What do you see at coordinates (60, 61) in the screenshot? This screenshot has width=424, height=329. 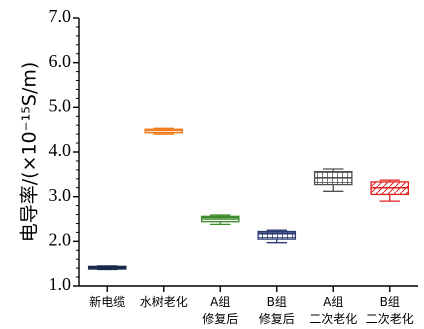 I see `y-tick-label: 6.0` at bounding box center [60, 61].